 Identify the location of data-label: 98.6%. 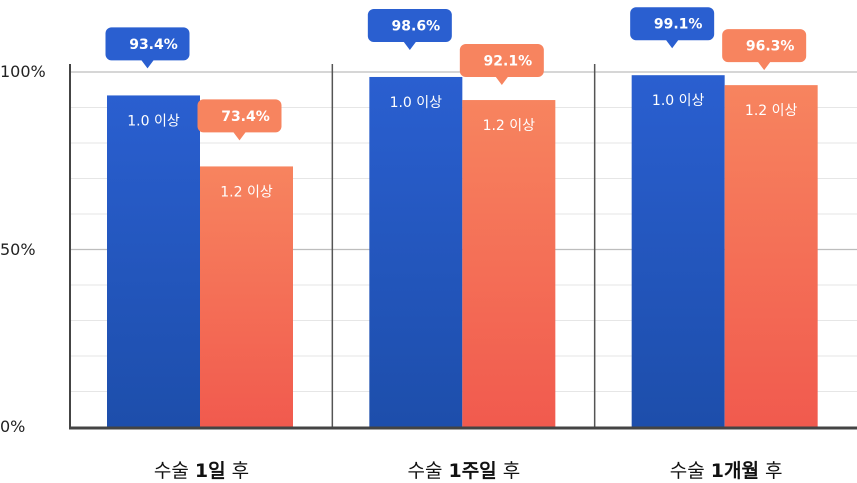
(416, 26).